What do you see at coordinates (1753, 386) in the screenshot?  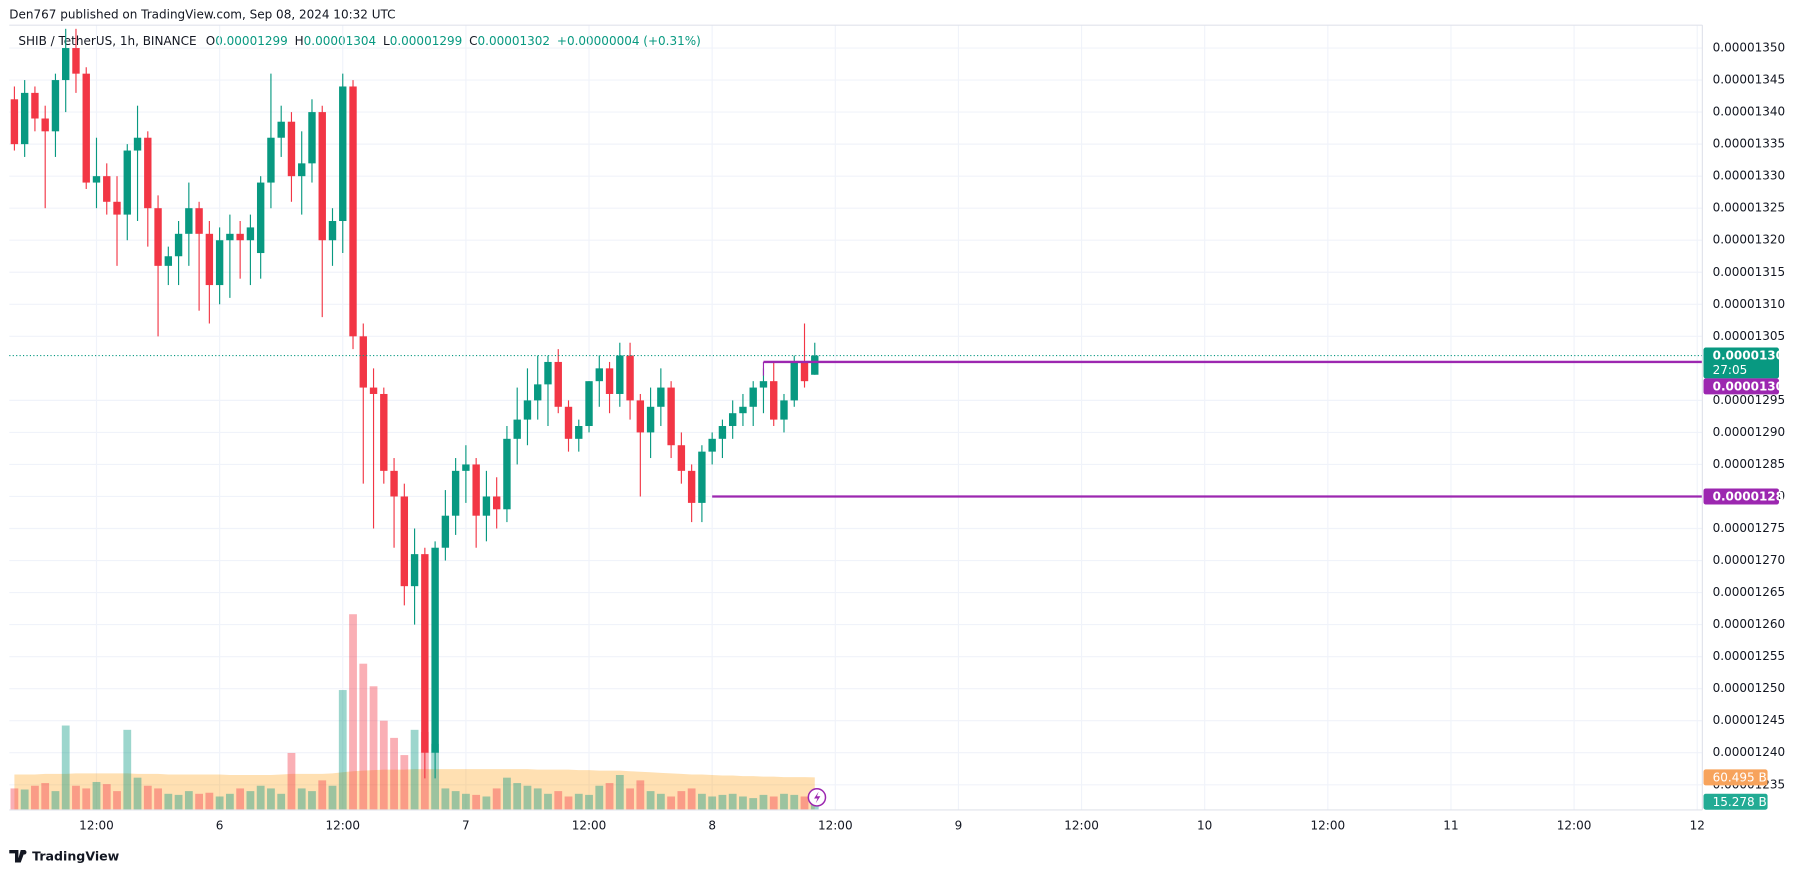 I see `price-line-tag-label: 0.00001301` at bounding box center [1753, 386].